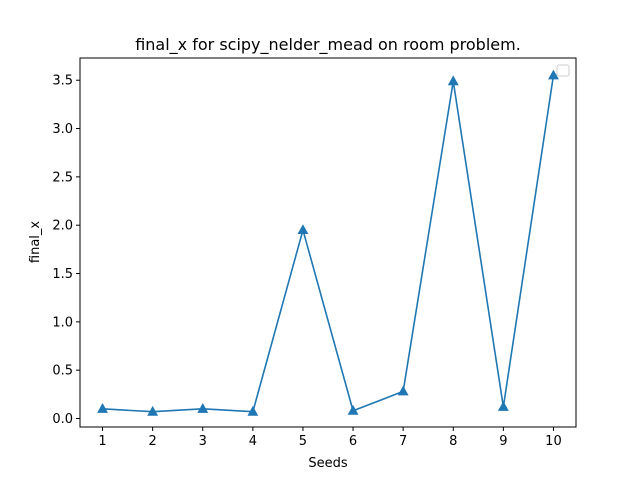 The image size is (640, 480). Describe the element at coordinates (62, 81) in the screenshot. I see `y-tick-label: 3.5` at that location.